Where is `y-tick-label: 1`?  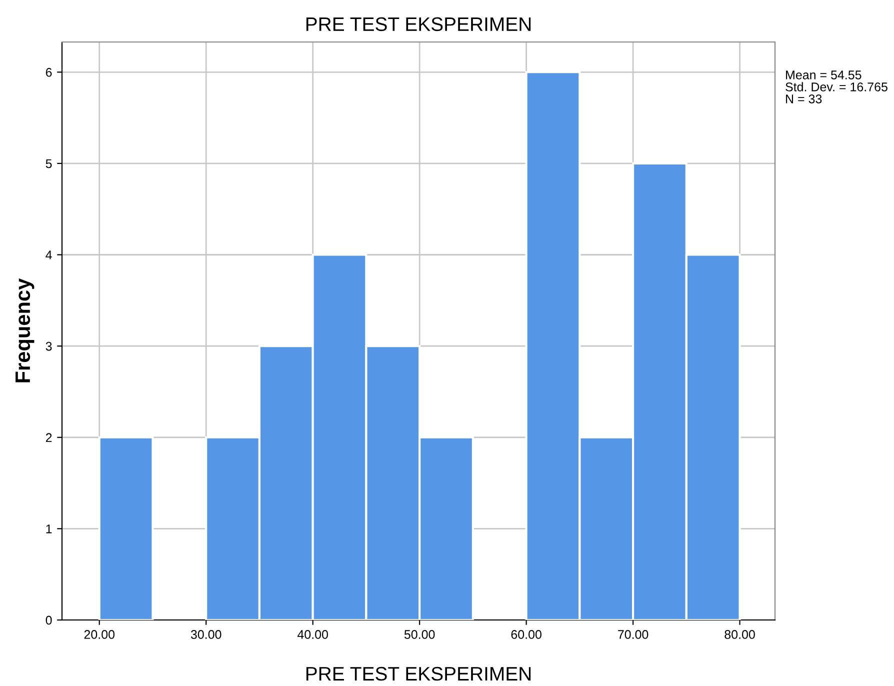
y-tick-label: 1 is located at coordinates (49, 529).